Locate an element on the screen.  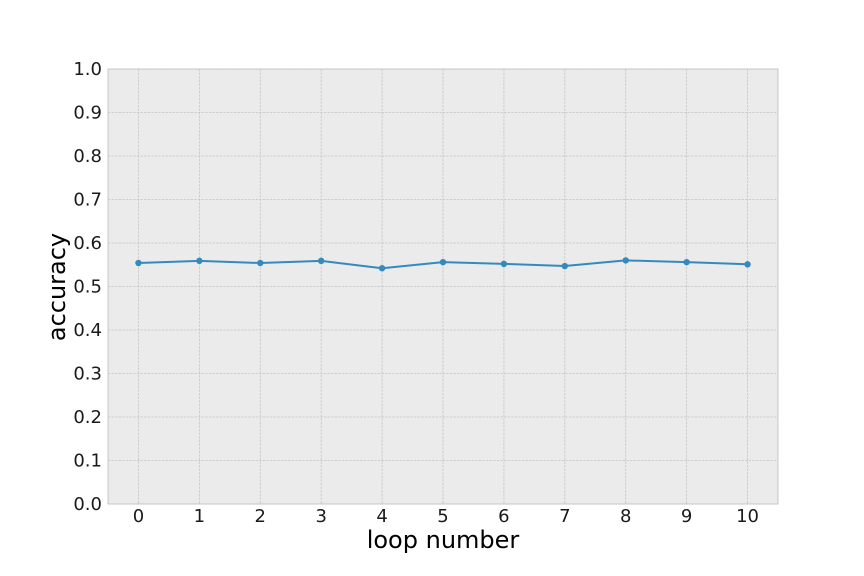
x-tick-label: 4 is located at coordinates (381, 516).